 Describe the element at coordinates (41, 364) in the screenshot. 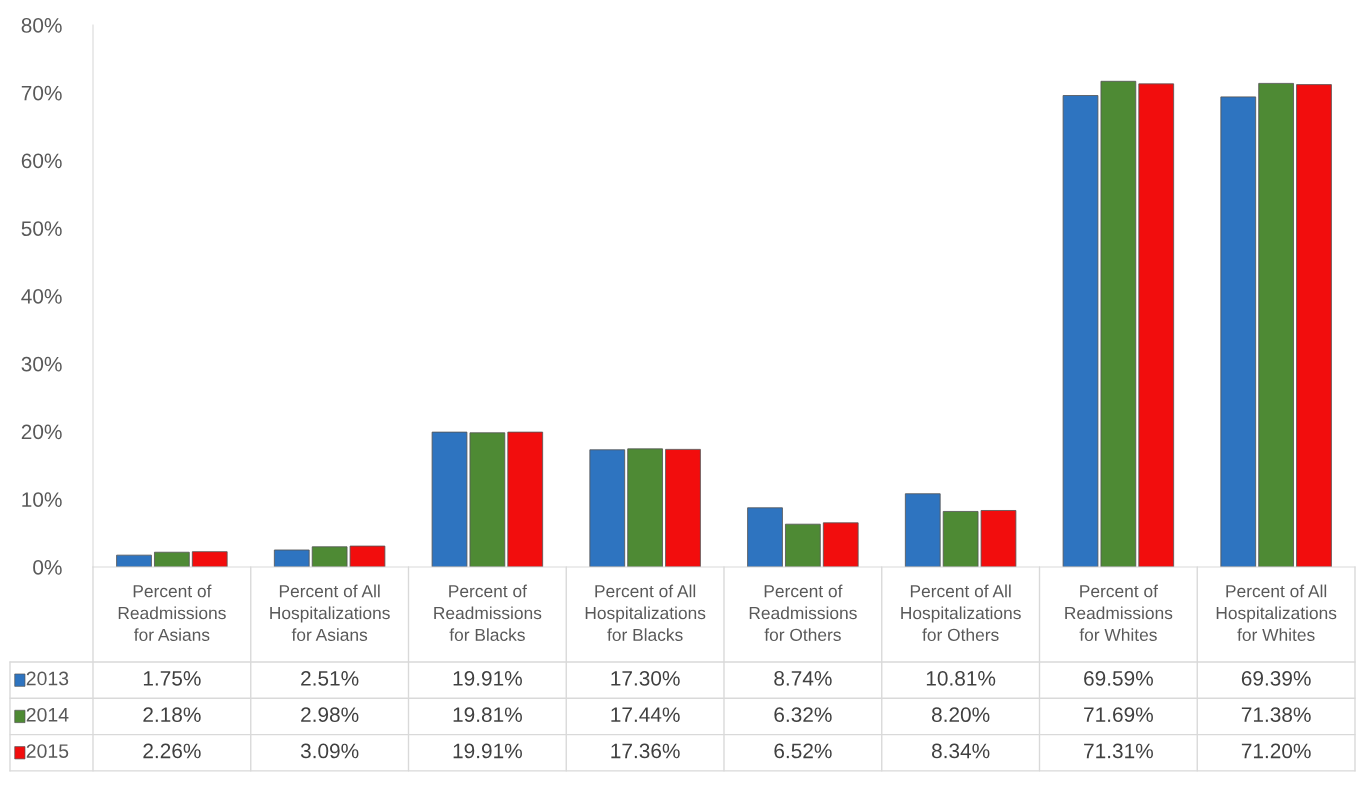

I see `y-tick-label: 30%` at that location.